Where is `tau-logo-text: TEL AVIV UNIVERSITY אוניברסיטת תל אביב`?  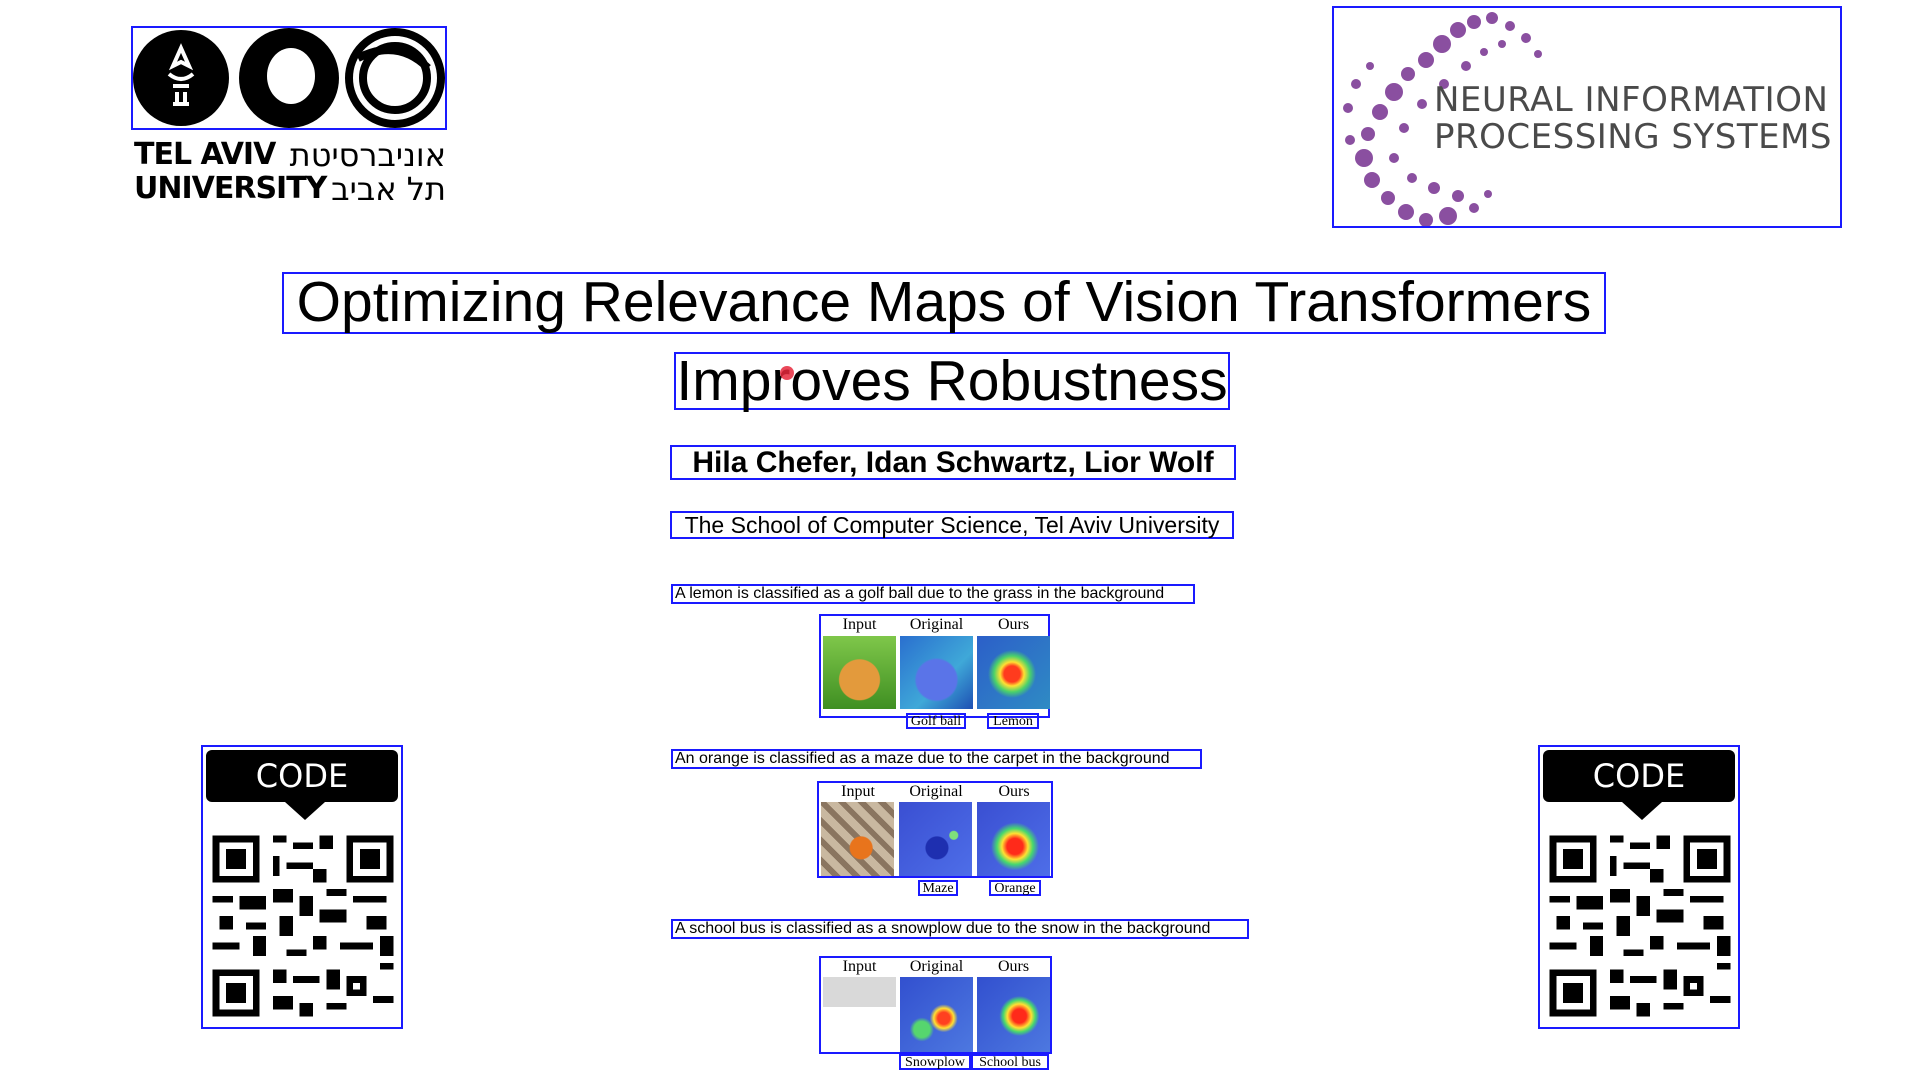
tau-logo-text: TEL AVIV UNIVERSITY אוניברסיטת תל אביב is located at coordinates (290, 174).